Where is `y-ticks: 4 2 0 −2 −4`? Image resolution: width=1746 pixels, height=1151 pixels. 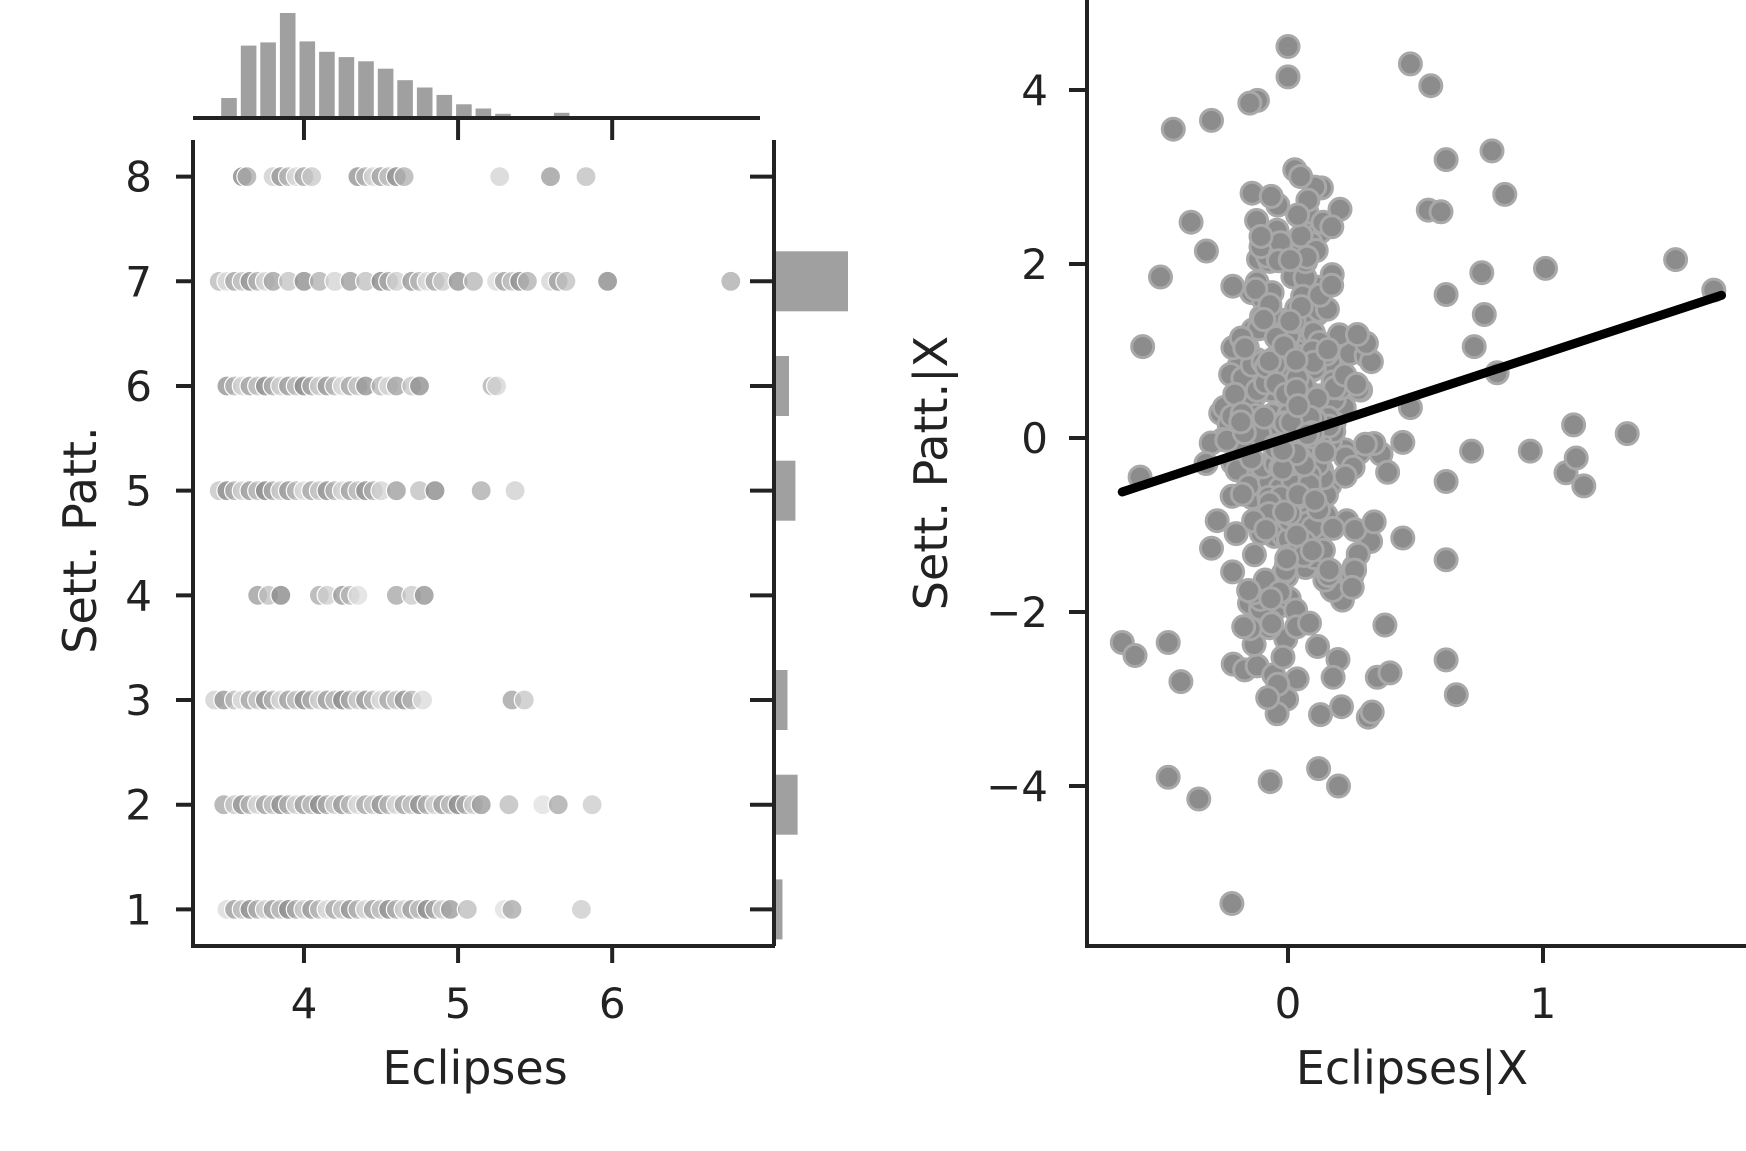
y-ticks: 4 2 0 −2 −4 is located at coordinates (1036, 438).